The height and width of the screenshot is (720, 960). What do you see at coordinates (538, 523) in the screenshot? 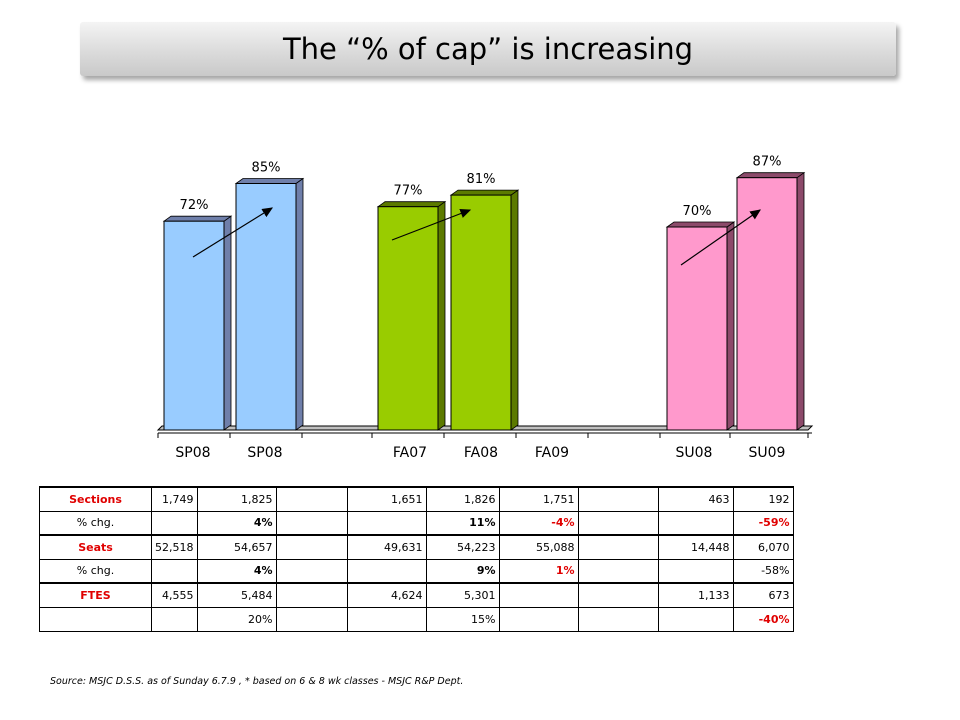
I see `table-cell: -4%` at bounding box center [538, 523].